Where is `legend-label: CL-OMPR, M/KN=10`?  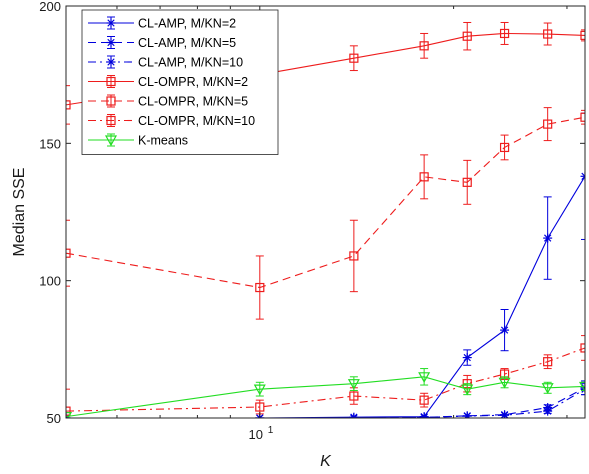 legend-label: CL-OMPR, M/KN=10 is located at coordinates (196, 121).